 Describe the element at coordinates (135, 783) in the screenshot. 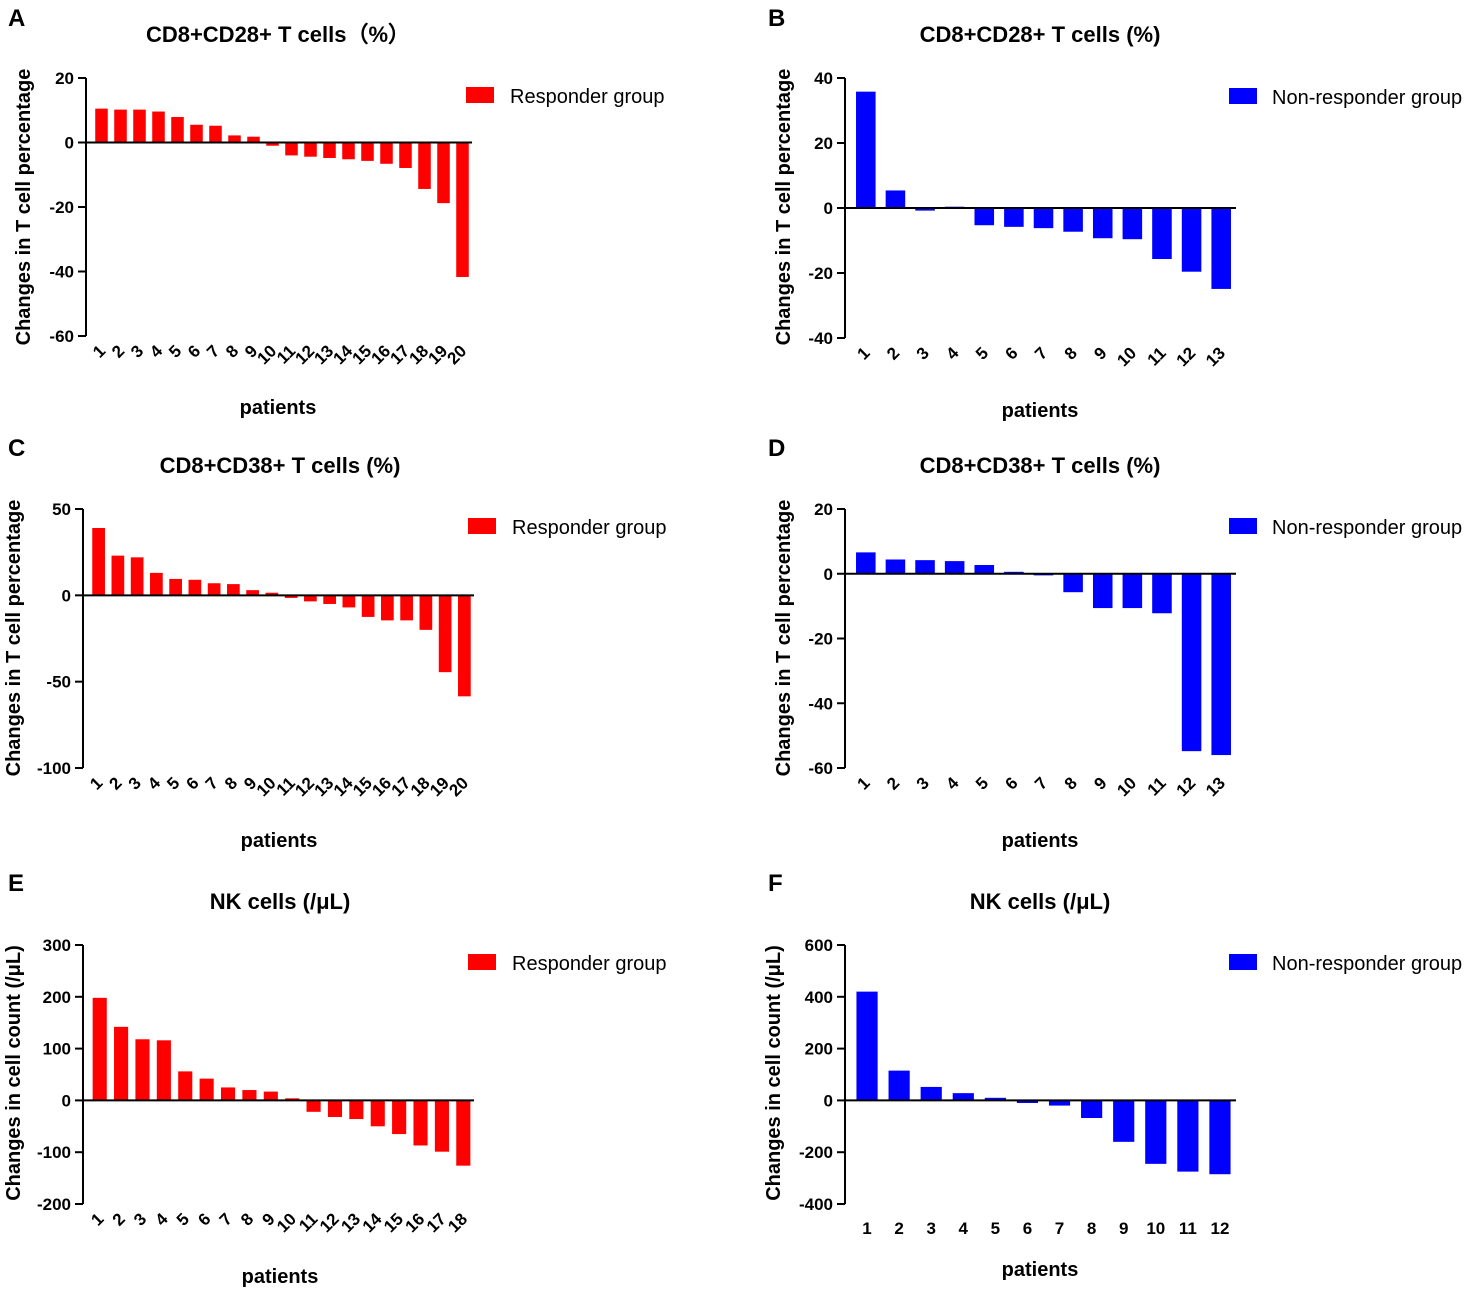

I see `panel-c-x-tick-label-3: 3` at that location.